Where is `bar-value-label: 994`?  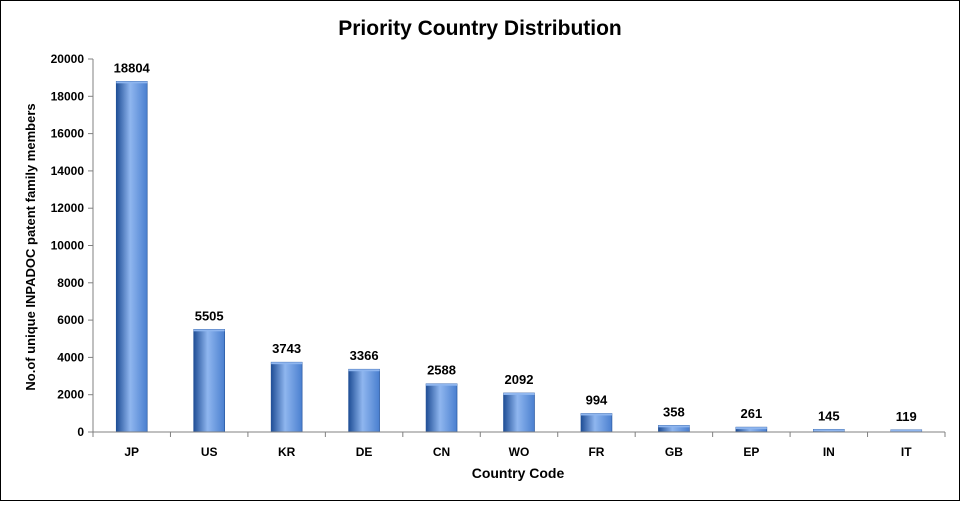
bar-value-label: 994 is located at coordinates (597, 399).